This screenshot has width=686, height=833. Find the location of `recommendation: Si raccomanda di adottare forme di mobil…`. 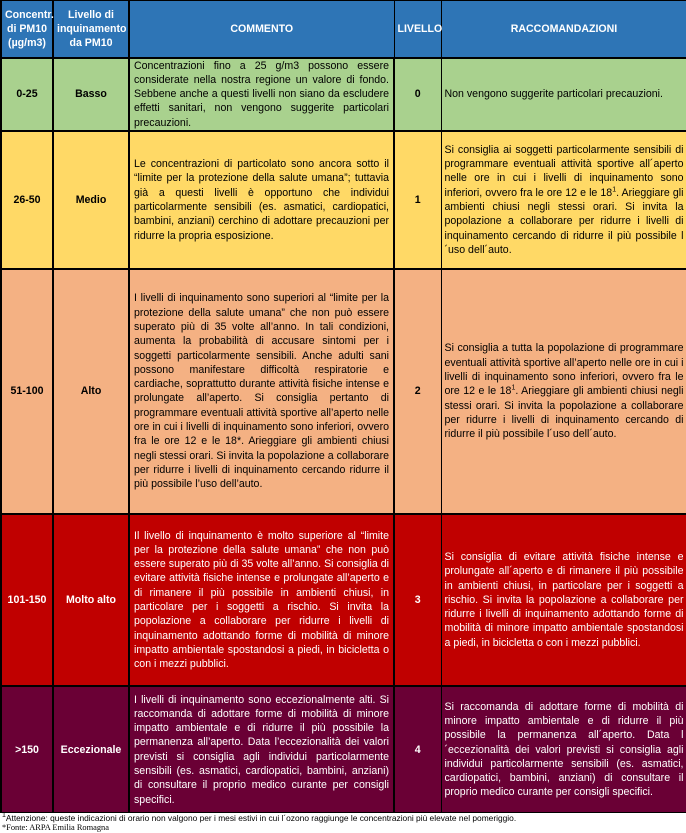

recommendation: Si raccomanda di adottare forme di mobil… is located at coordinates (563, 749).